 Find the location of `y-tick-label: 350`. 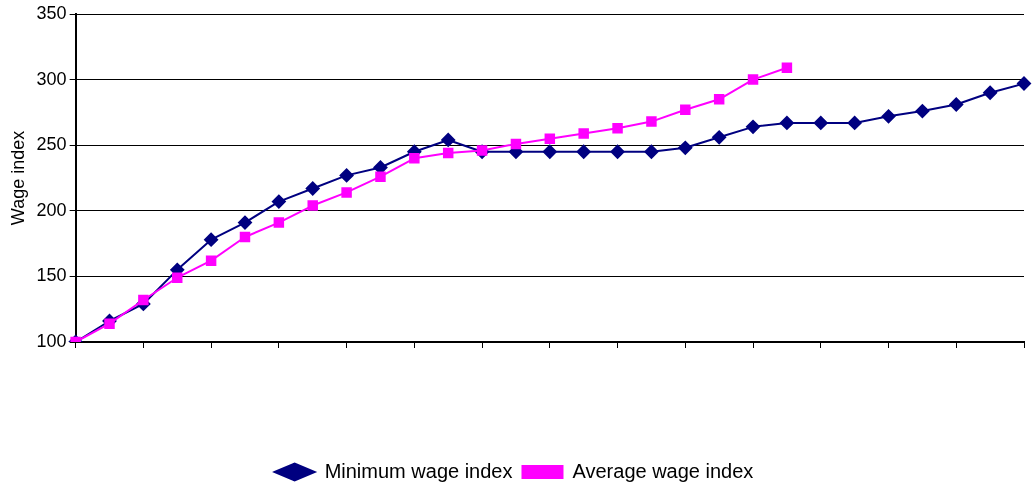

y-tick-label: 350 is located at coordinates (51, 12).